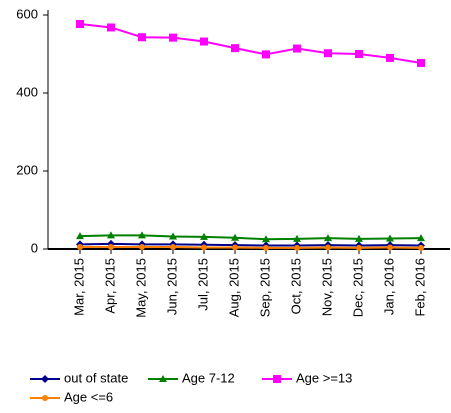 The width and height of the screenshot is (451, 413). Describe the element at coordinates (233, 287) in the screenshot. I see `x-tick-label: Aug, 2015` at that location.